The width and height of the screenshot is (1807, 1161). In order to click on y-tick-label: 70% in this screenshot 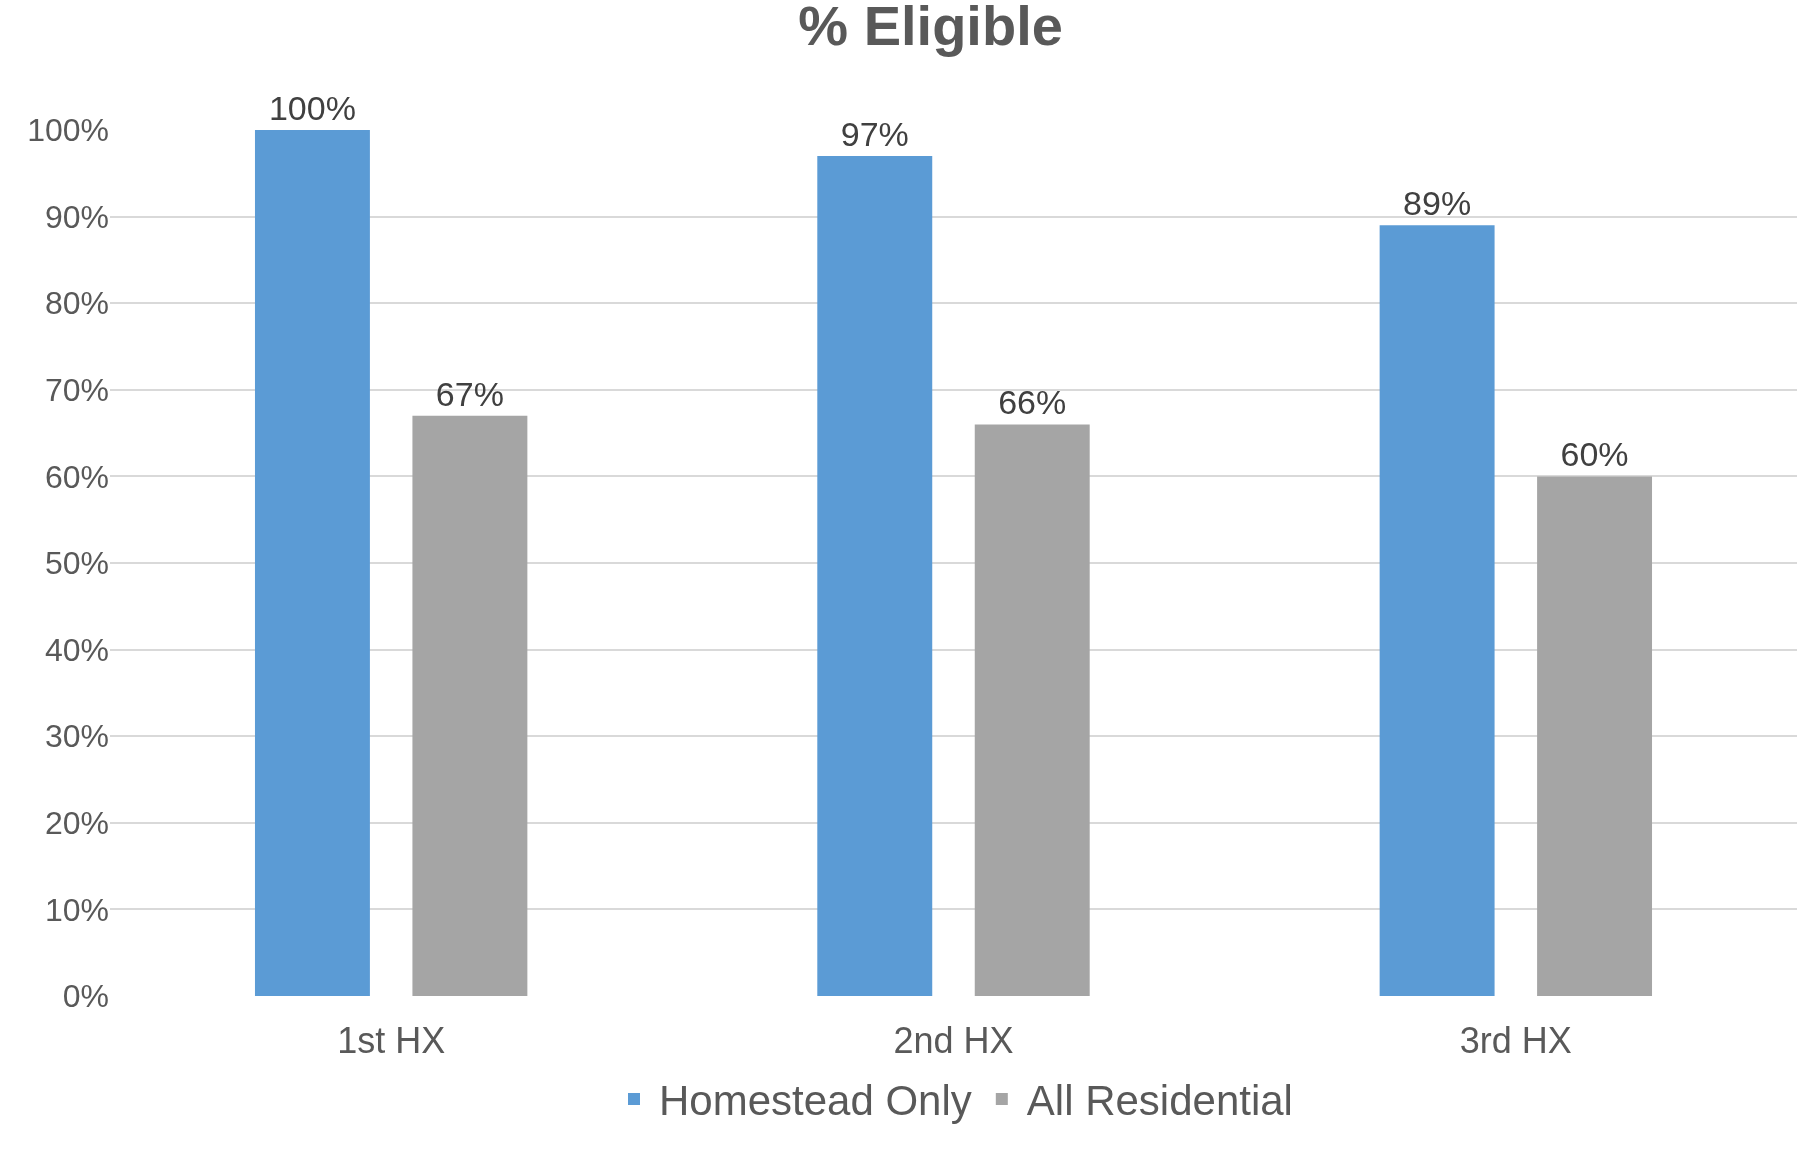, I will do `click(76, 390)`.